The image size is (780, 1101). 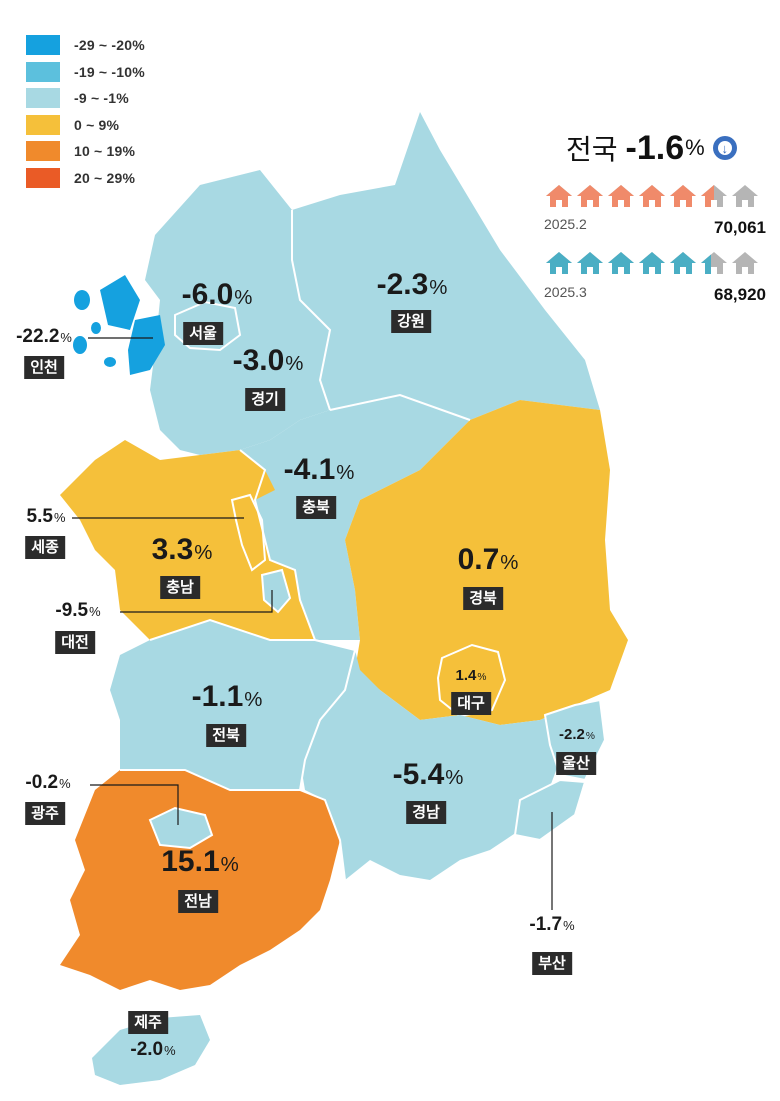 I want to click on region-daejeon, so click(x=276, y=591).